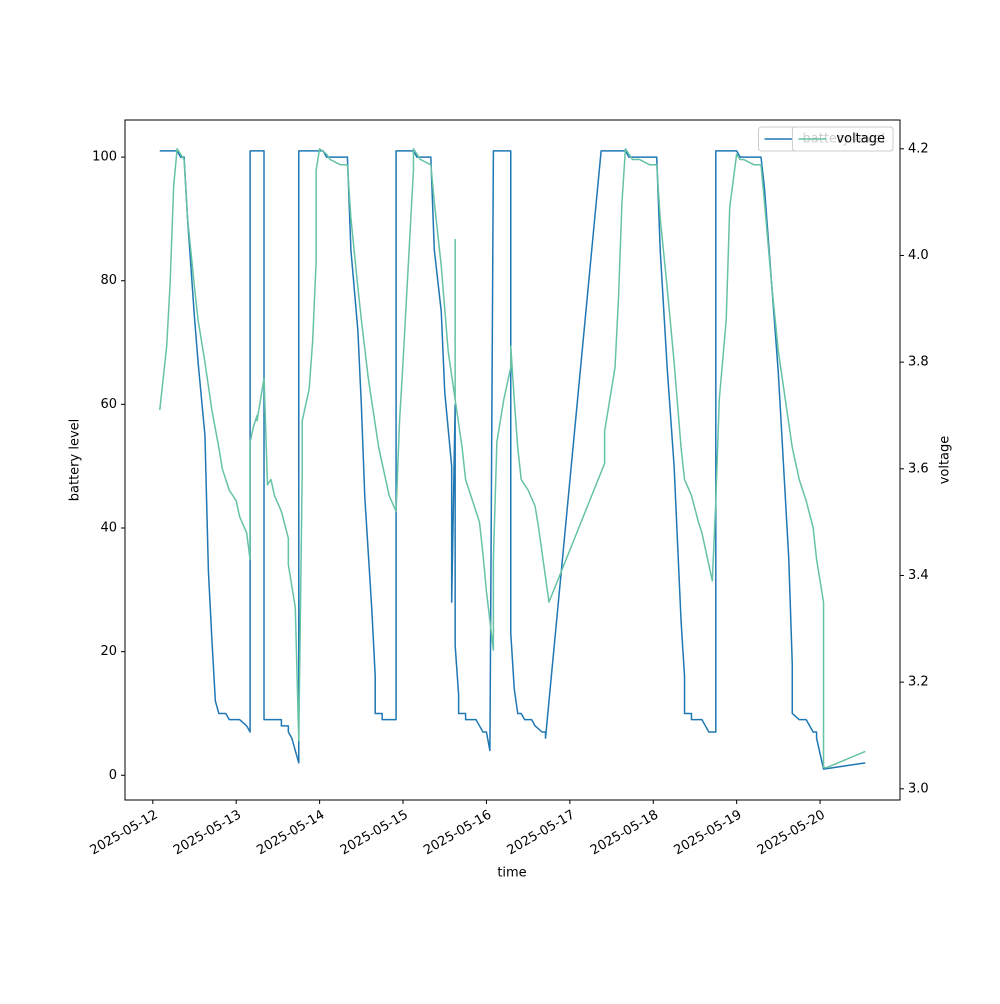 The height and width of the screenshot is (1004, 1000). I want to click on y-tick-label: 60, so click(108, 404).